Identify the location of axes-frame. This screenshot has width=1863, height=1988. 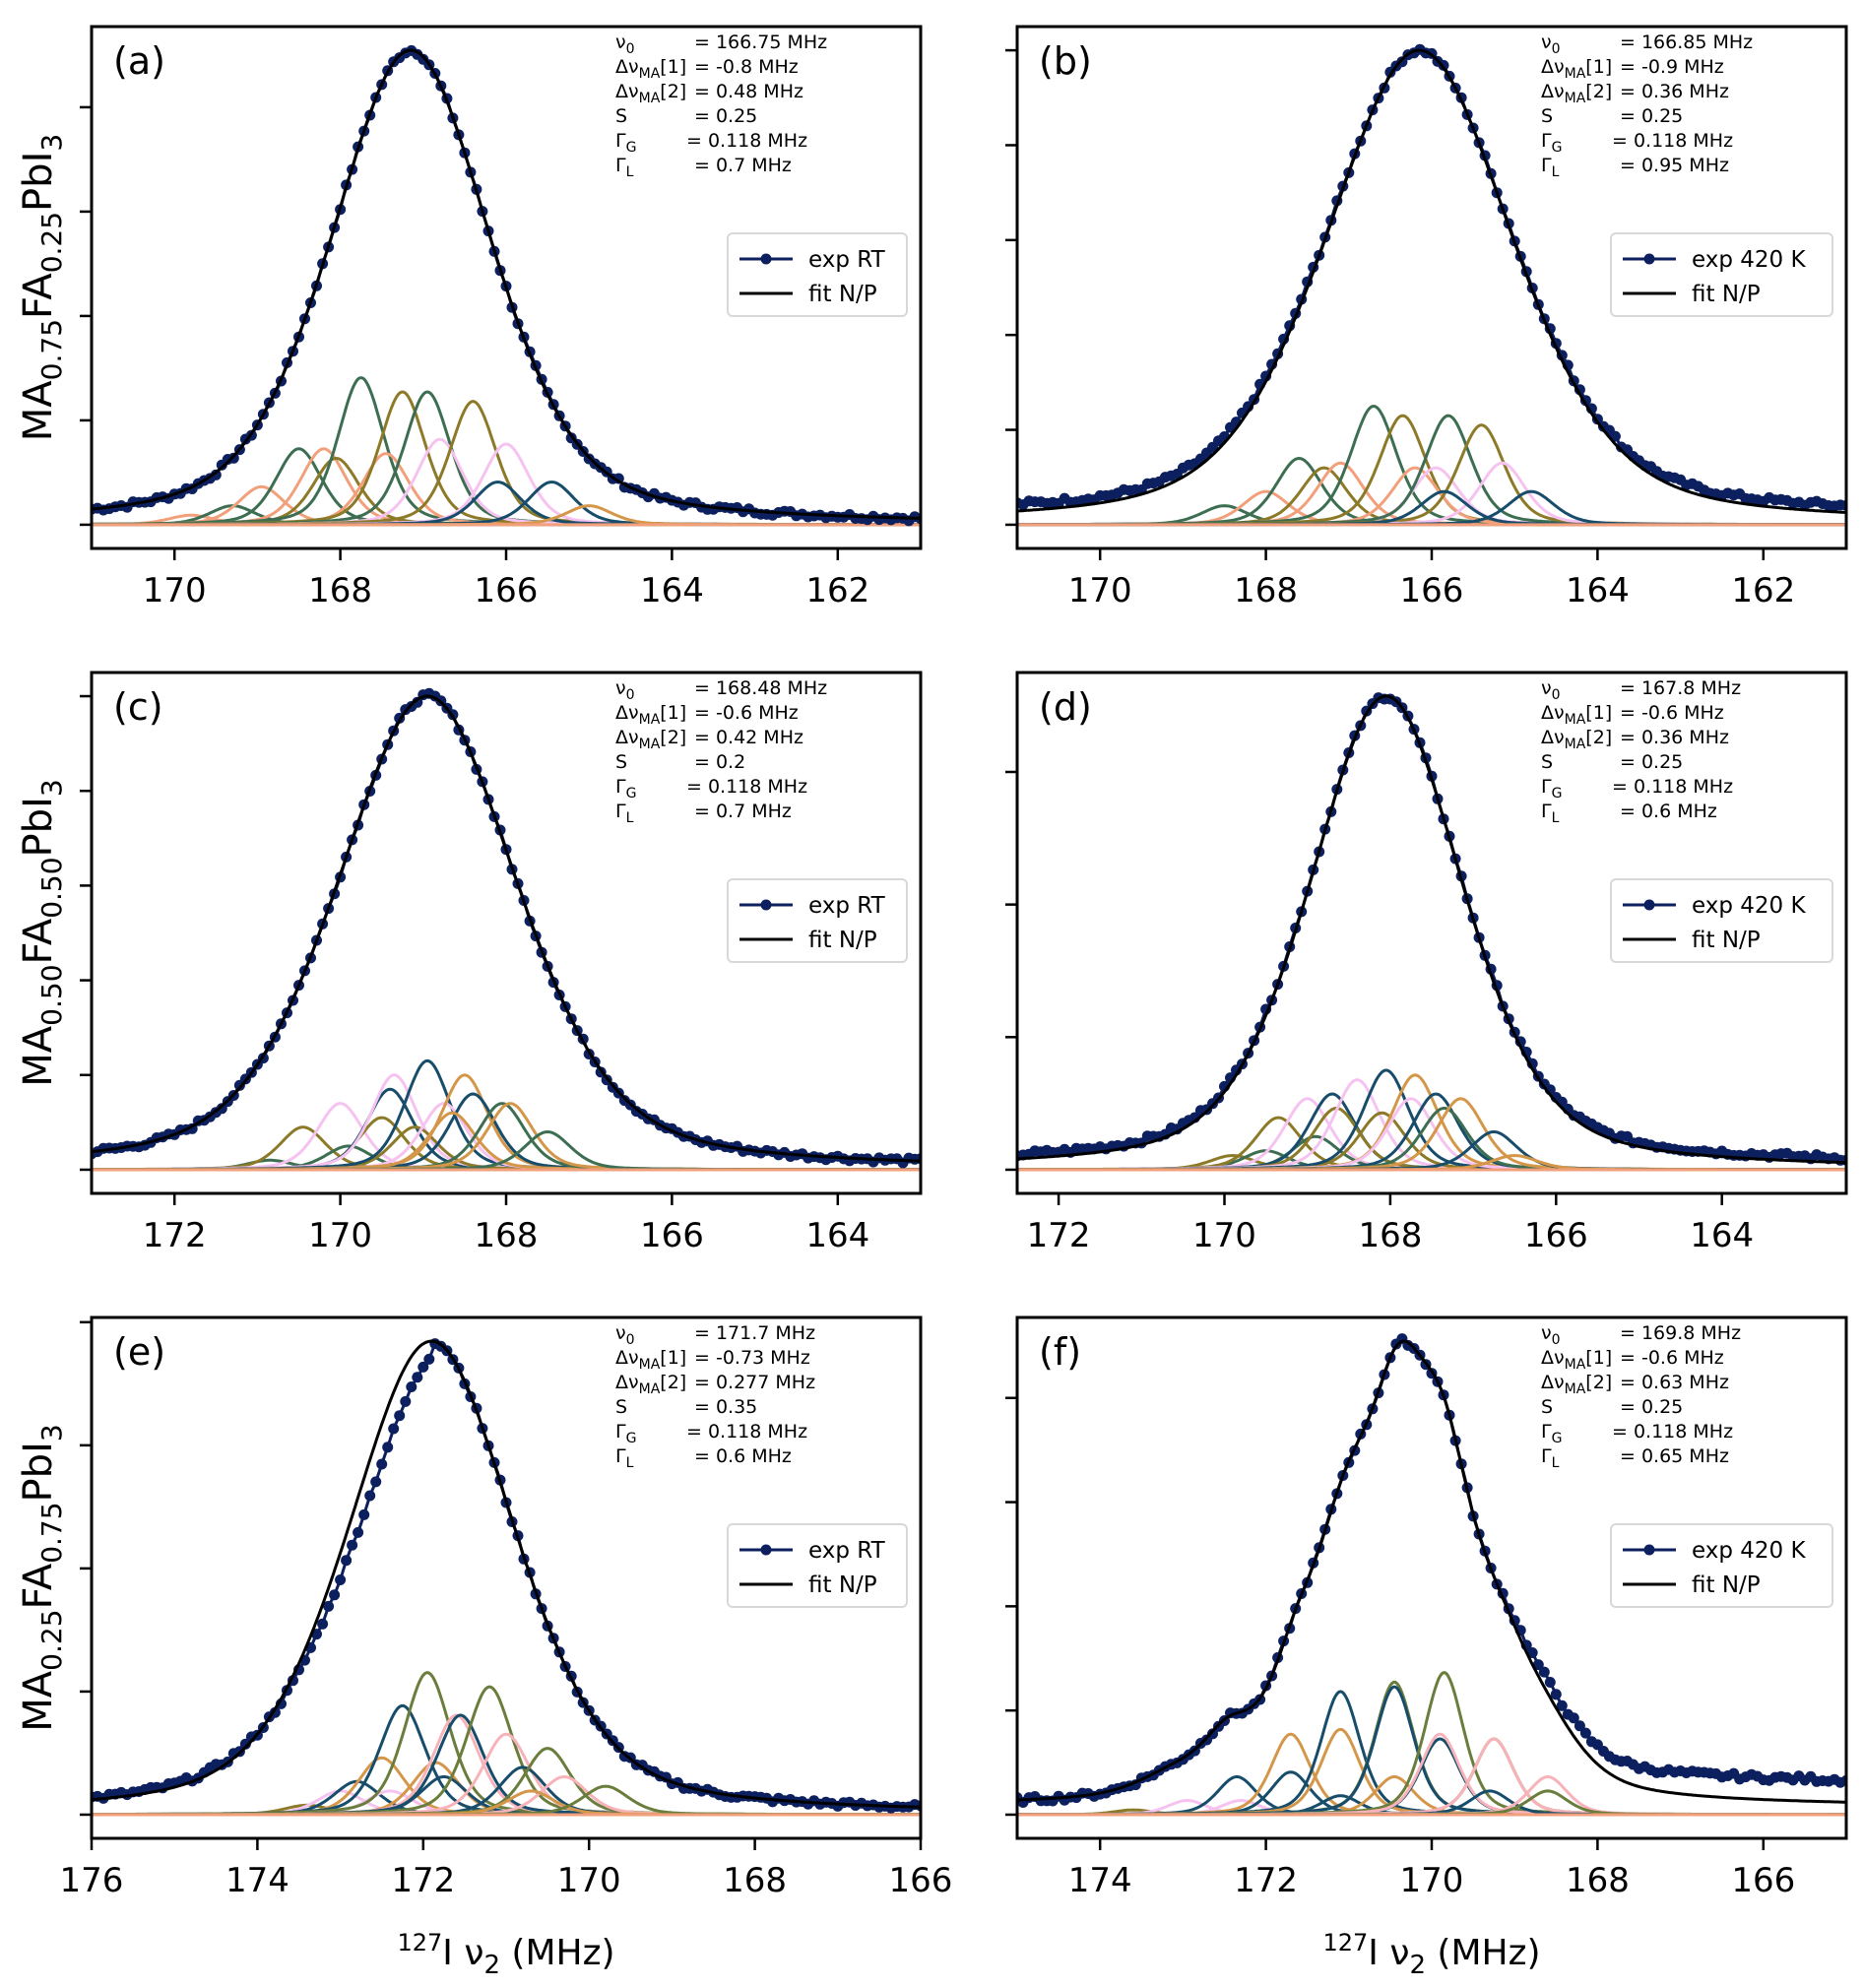
(1431, 933).